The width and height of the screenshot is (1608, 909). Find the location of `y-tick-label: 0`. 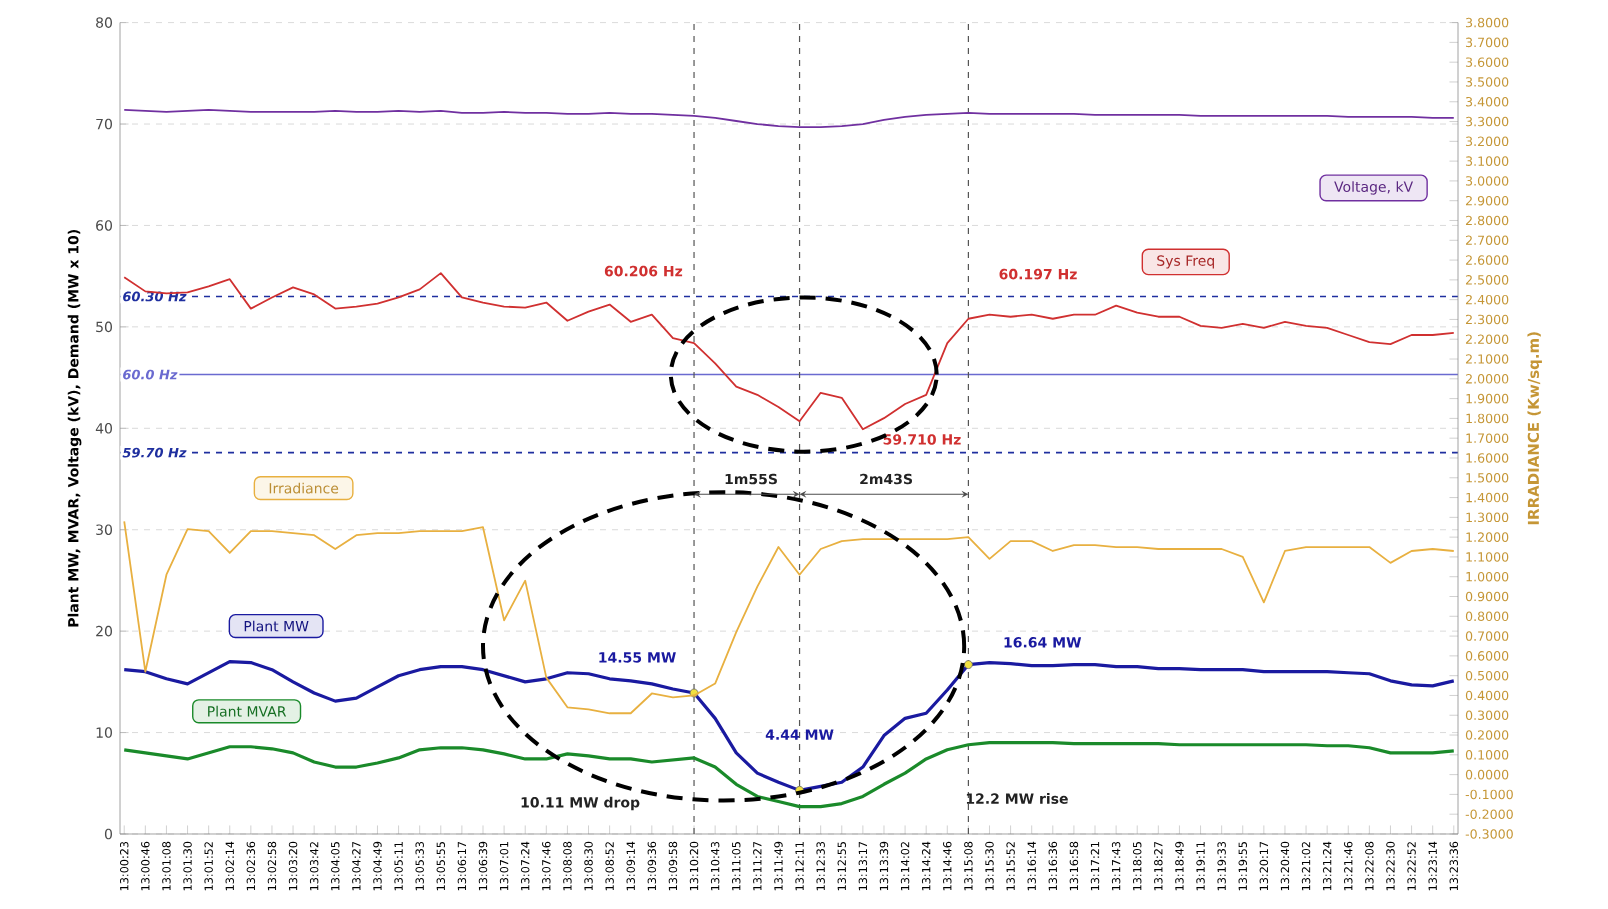

y-tick-label: 0 is located at coordinates (108, 834).